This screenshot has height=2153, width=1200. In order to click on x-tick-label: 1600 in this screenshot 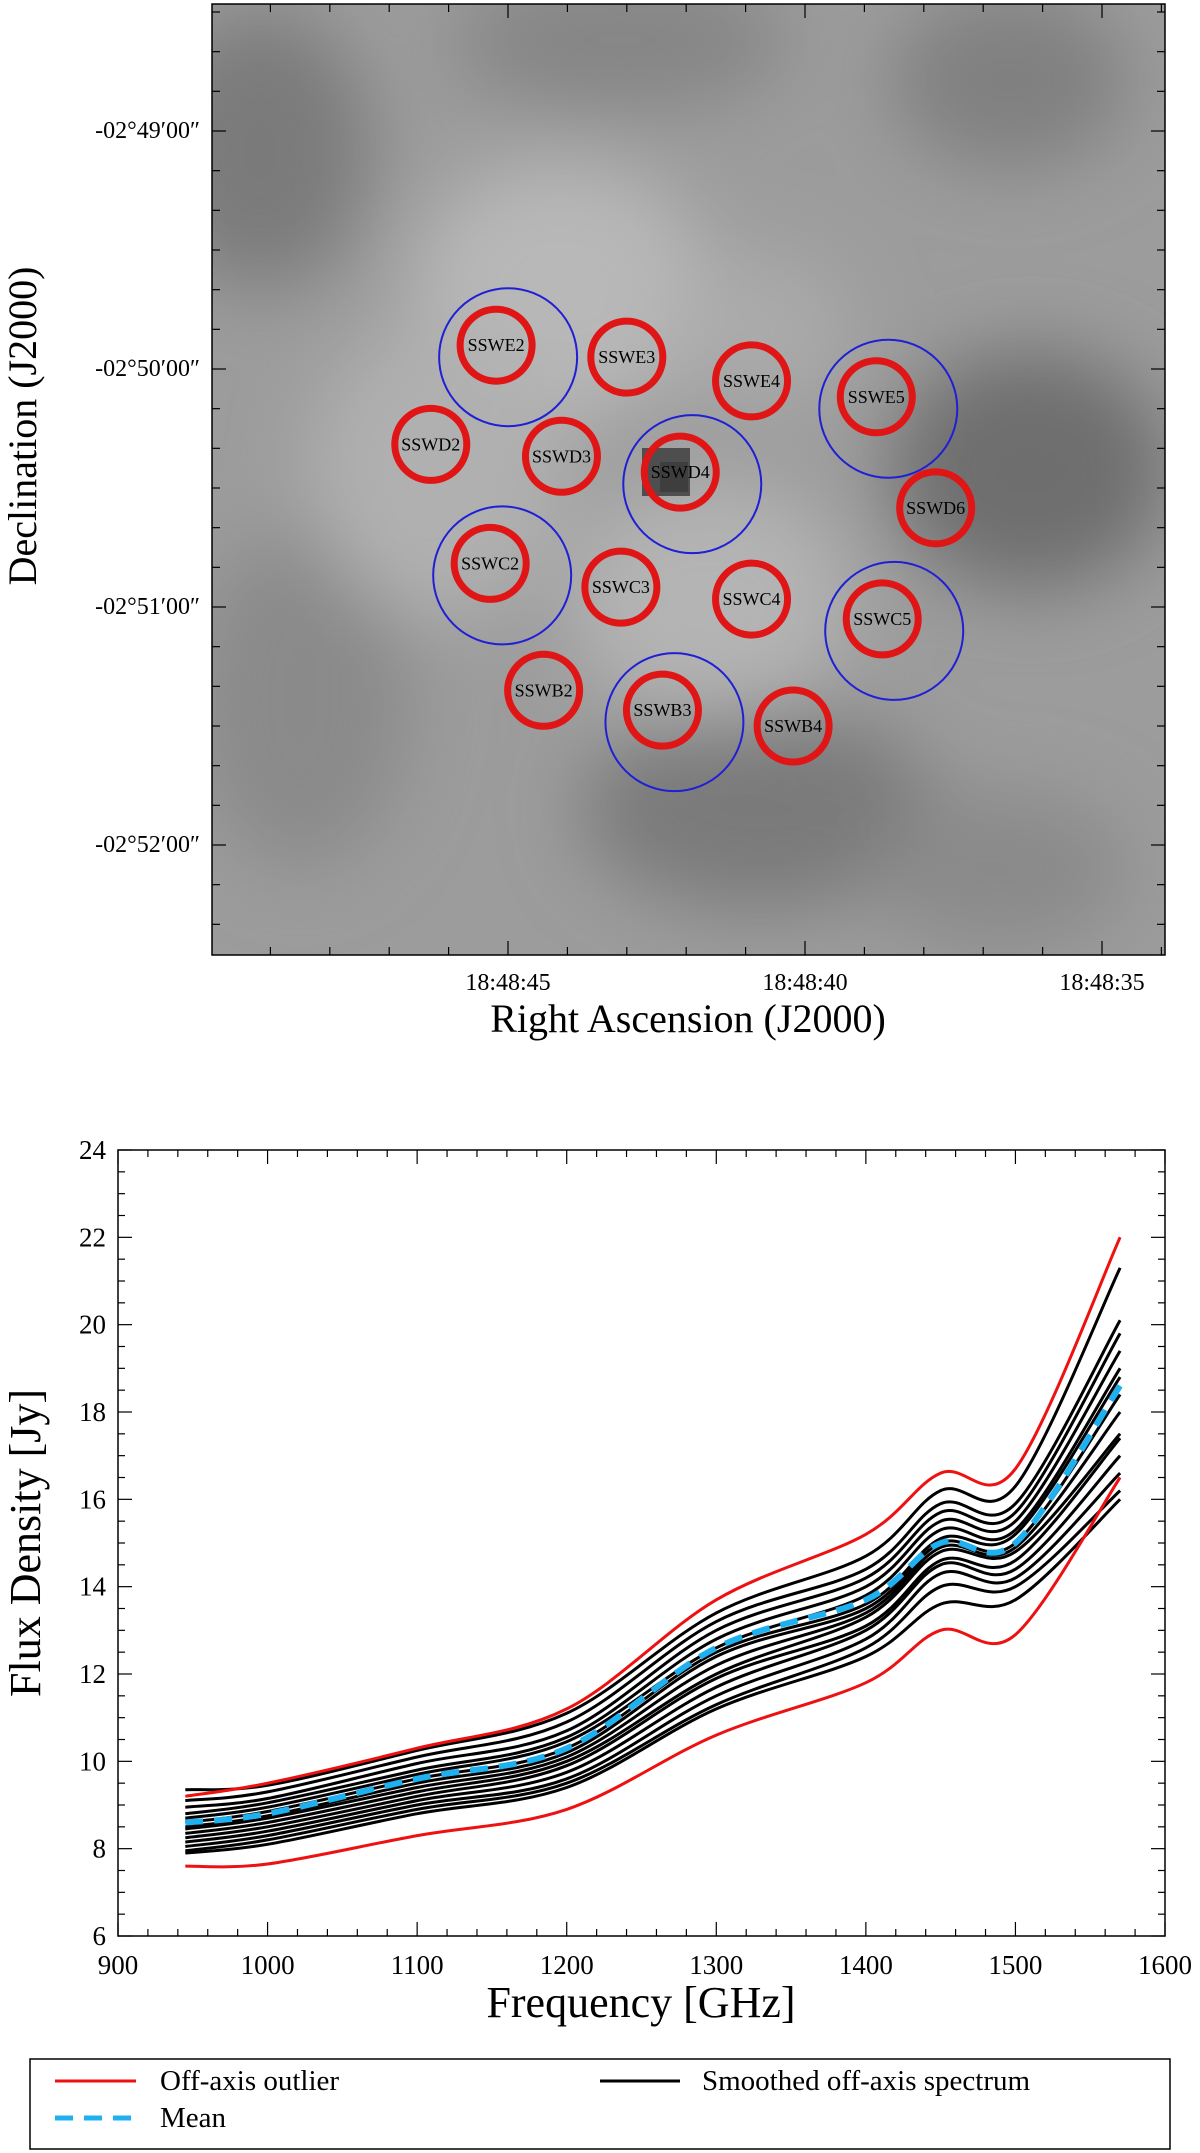, I will do `click(1165, 1965)`.